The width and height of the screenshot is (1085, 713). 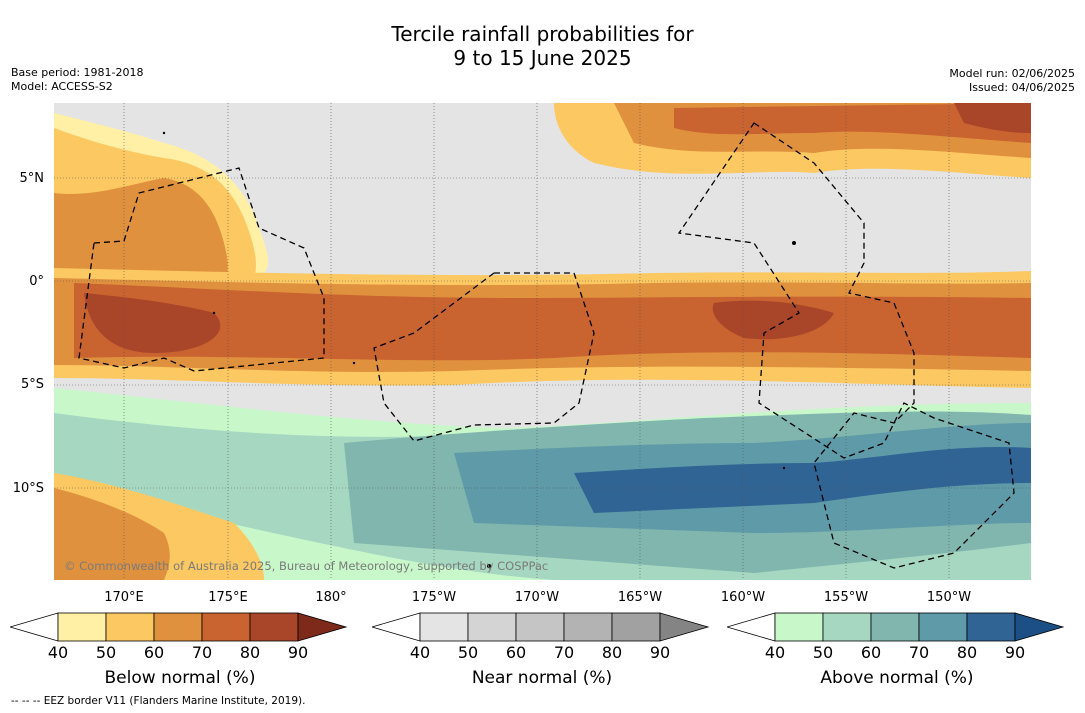 What do you see at coordinates (542, 678) in the screenshot?
I see `legend-label-near: Near normal (%)` at bounding box center [542, 678].